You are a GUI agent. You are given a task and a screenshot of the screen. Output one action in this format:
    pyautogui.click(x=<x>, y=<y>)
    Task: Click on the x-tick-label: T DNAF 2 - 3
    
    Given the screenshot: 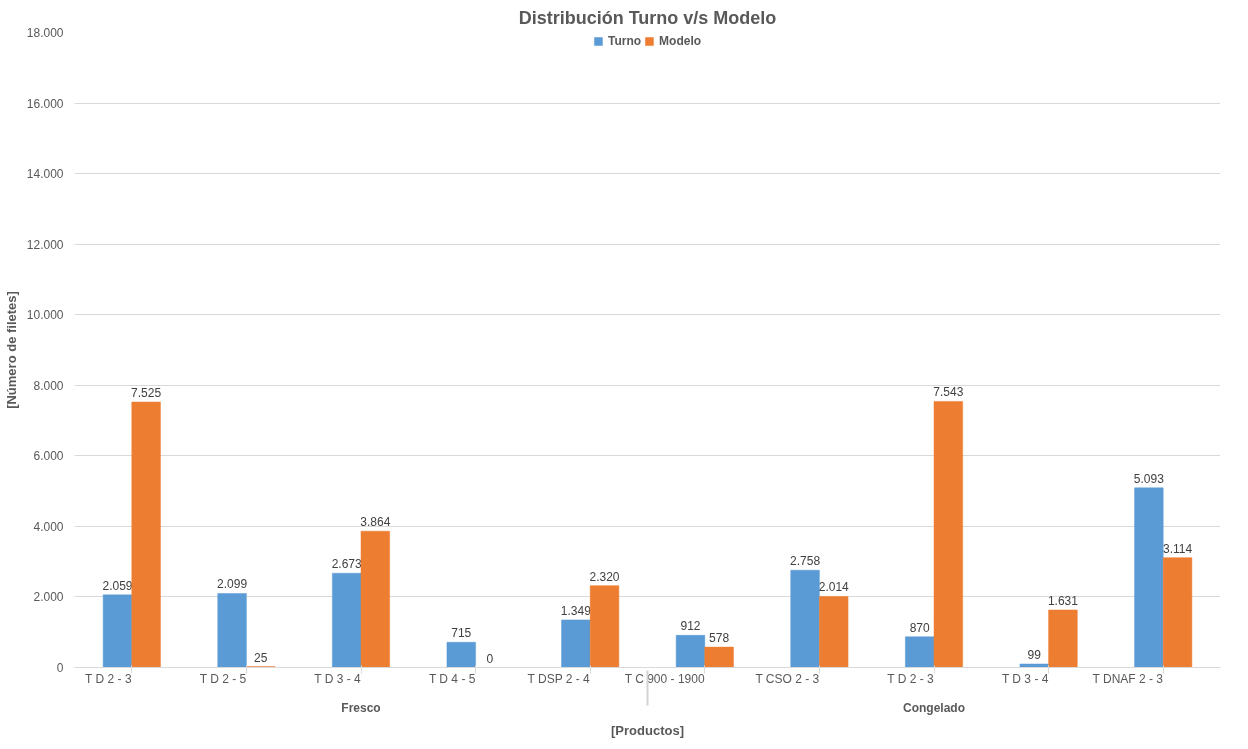 What is the action you would take?
    pyautogui.click(x=1128, y=678)
    